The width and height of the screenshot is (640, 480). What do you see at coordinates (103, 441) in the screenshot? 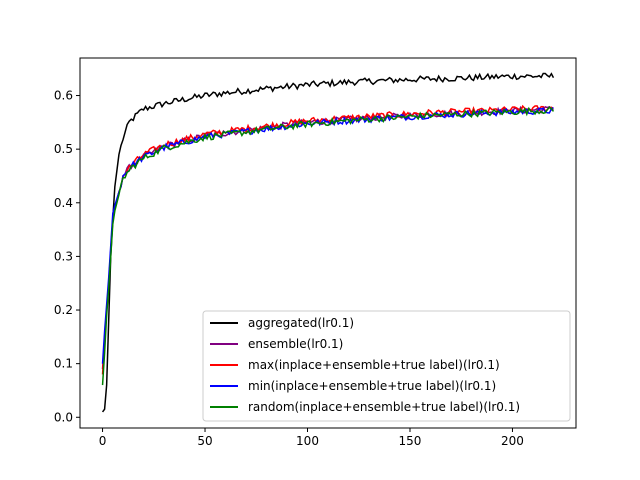
I see `x-tick-label: 0` at bounding box center [103, 441].